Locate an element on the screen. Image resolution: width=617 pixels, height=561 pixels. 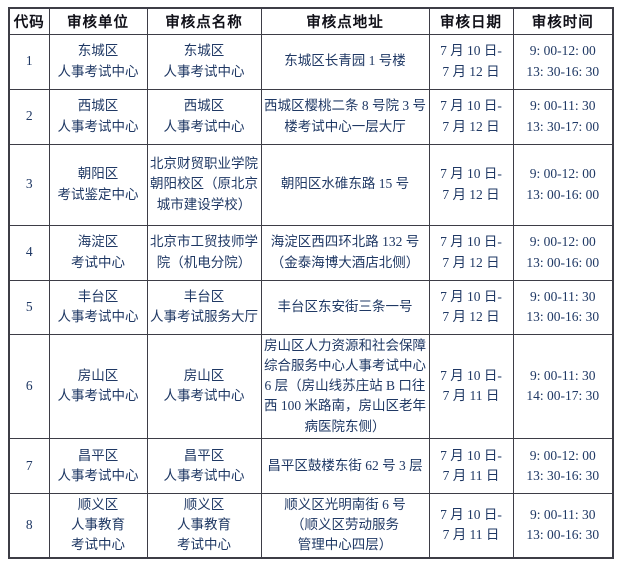
cell-name: 房山区 人事考试中心 is located at coordinates (204, 386).